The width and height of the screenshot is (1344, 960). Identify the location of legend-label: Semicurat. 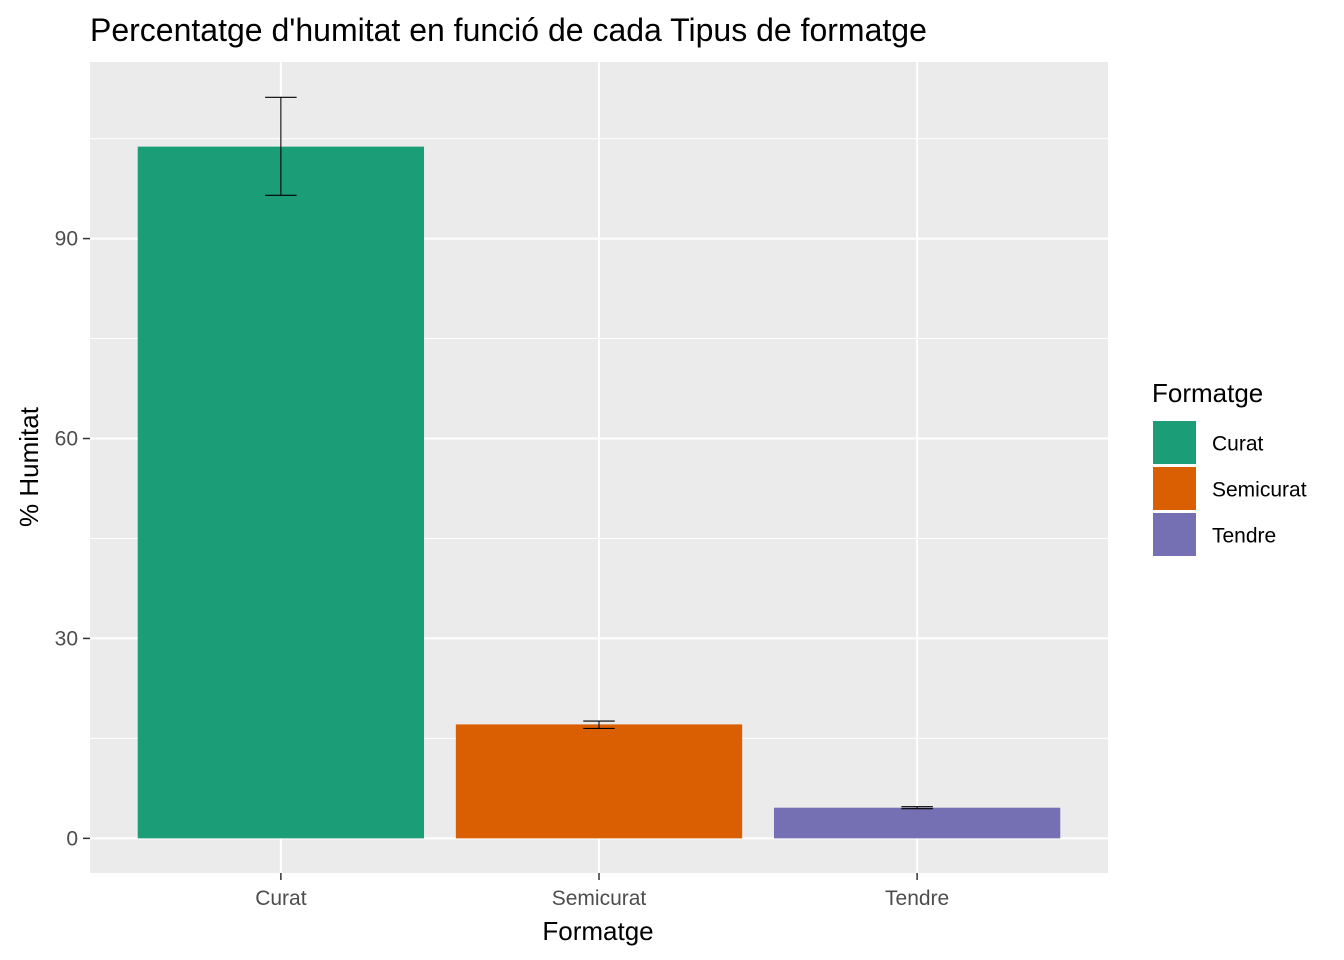
(1259, 490).